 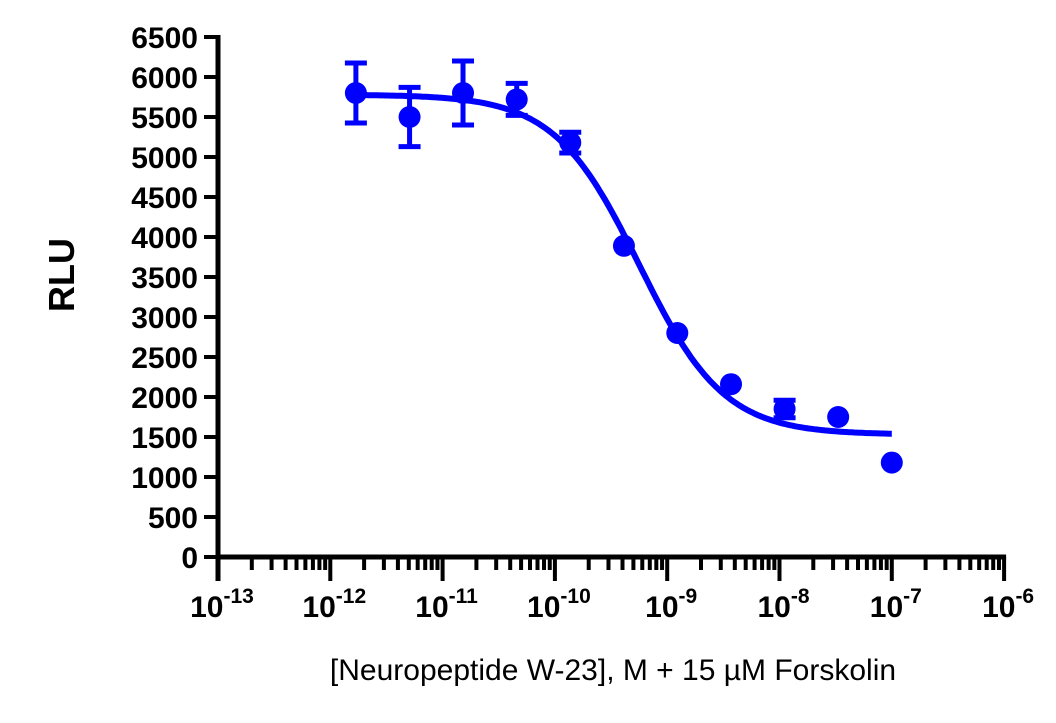 What do you see at coordinates (164, 438) in the screenshot?
I see `y-tick-label: 1500` at bounding box center [164, 438].